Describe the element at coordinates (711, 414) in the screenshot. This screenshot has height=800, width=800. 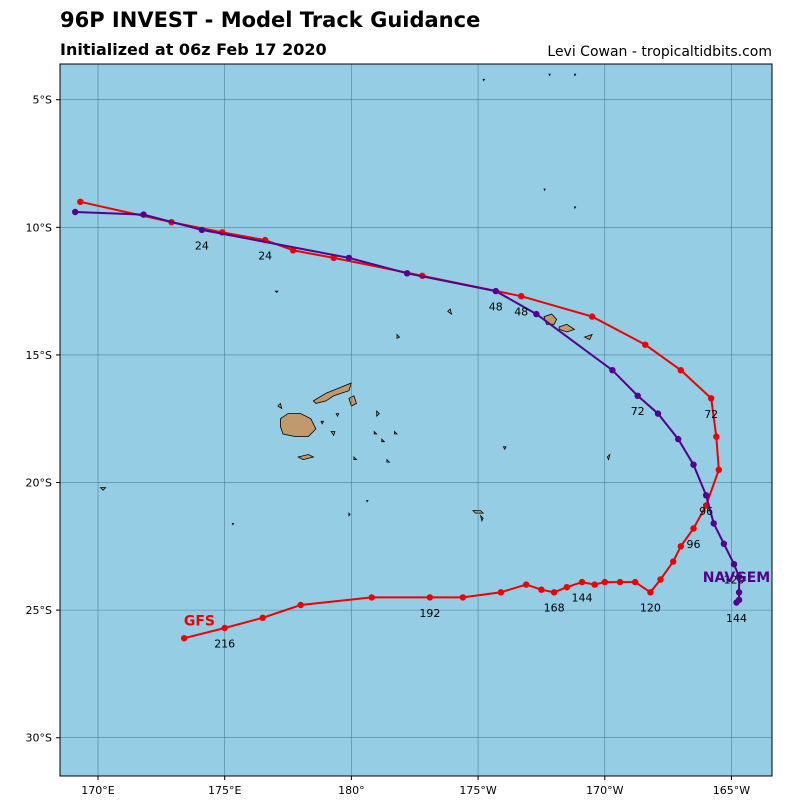
I see `gfs-hour-label: 72` at that location.